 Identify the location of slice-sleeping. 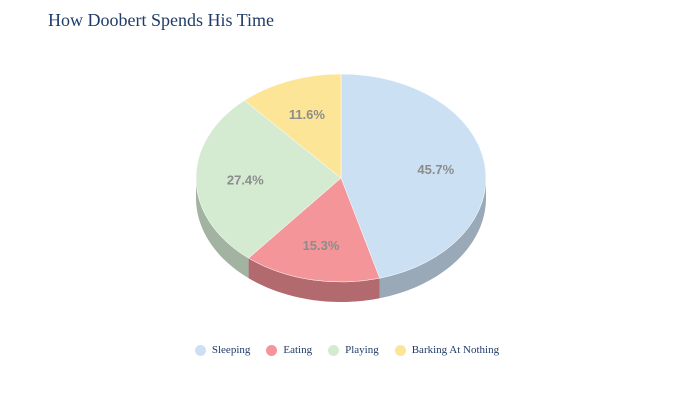
(413, 176).